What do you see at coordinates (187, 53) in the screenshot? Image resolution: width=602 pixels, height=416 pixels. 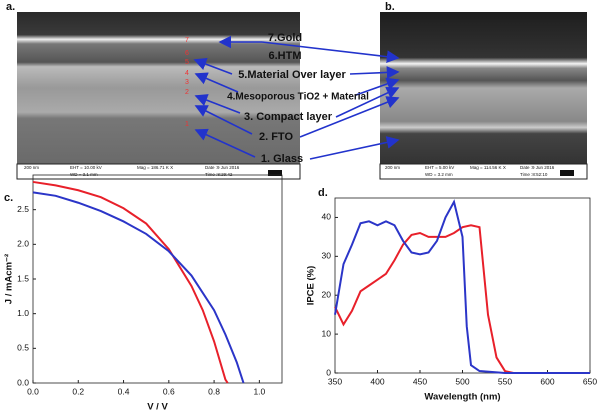 I see `layer-marker: 6` at bounding box center [187, 53].